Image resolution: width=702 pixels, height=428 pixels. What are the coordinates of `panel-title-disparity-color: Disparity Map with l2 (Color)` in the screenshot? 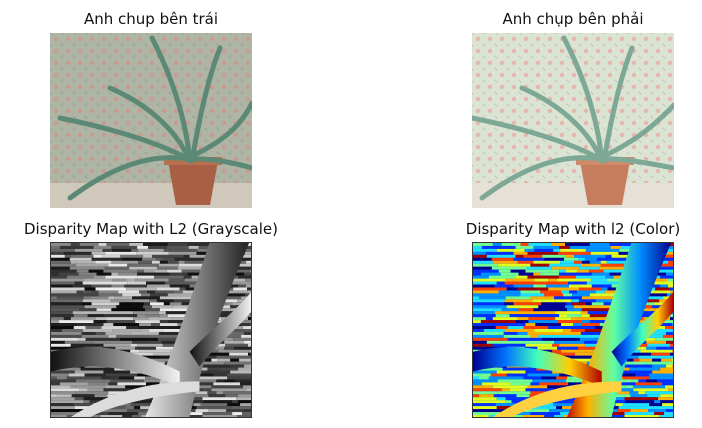 It's located at (573, 229).